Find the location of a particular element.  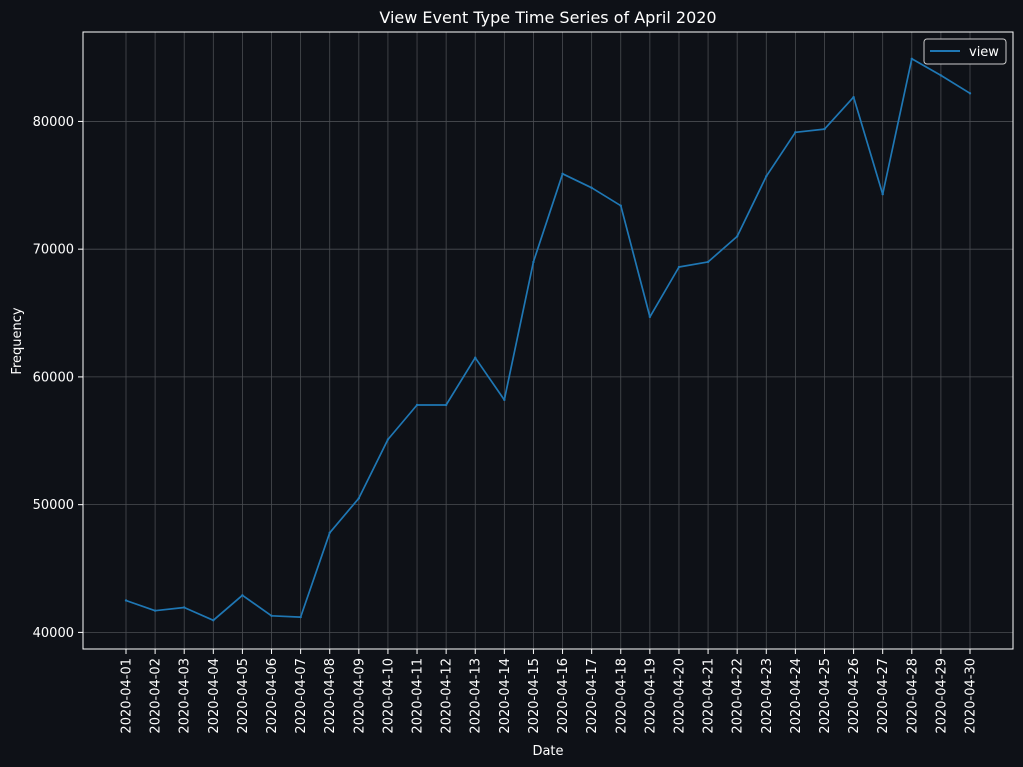

x-axis-label: Date is located at coordinates (547, 751).